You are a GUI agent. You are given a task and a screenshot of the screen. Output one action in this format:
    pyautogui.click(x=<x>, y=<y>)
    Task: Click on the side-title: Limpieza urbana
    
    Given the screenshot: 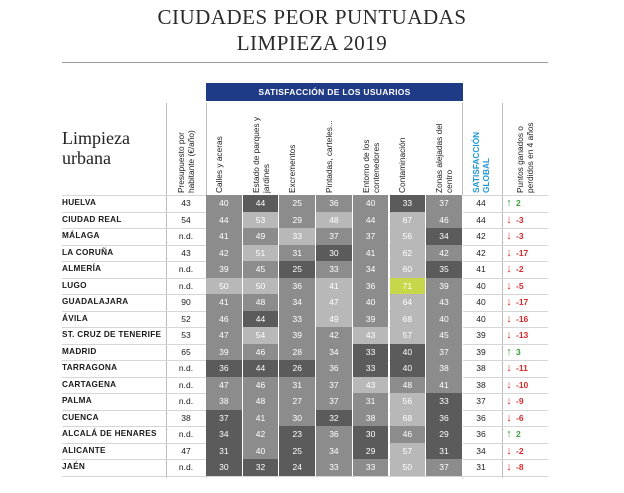 What is the action you would take?
    pyautogui.click(x=96, y=148)
    